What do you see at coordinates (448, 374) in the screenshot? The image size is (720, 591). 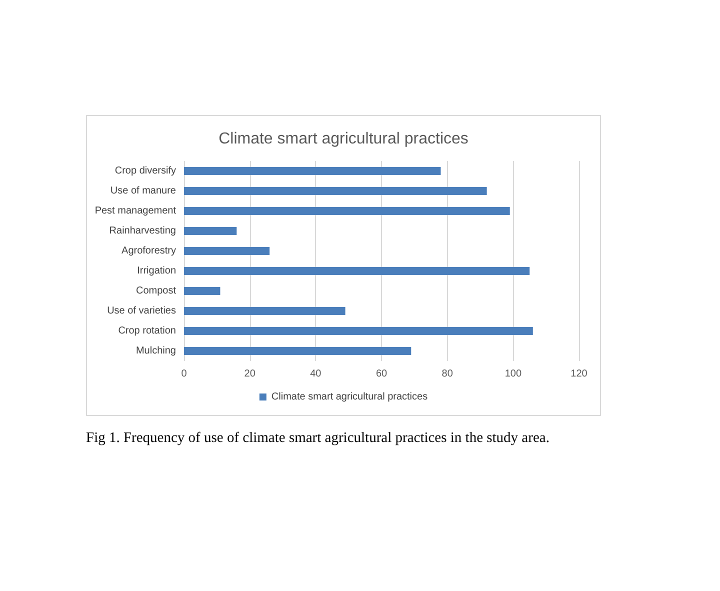 I see `x-tick-label: 80` at bounding box center [448, 374].